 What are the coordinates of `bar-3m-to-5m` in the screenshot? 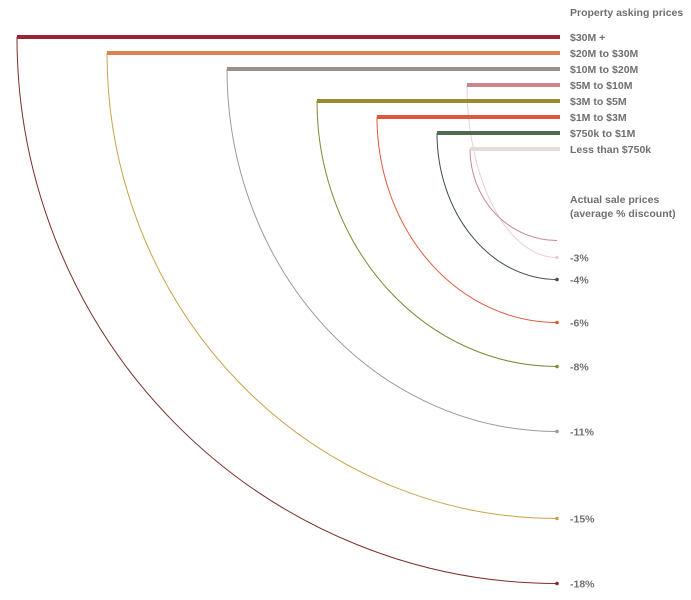 It's located at (438, 101).